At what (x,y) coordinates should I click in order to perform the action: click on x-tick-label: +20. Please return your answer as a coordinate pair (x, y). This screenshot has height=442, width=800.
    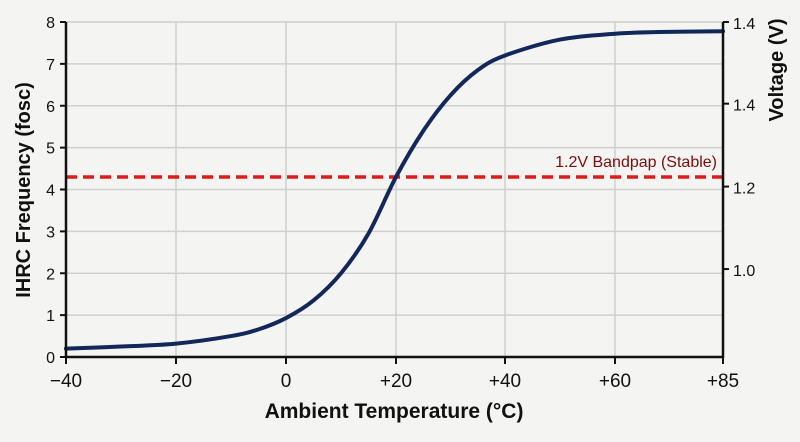
    Looking at the image, I should click on (396, 381).